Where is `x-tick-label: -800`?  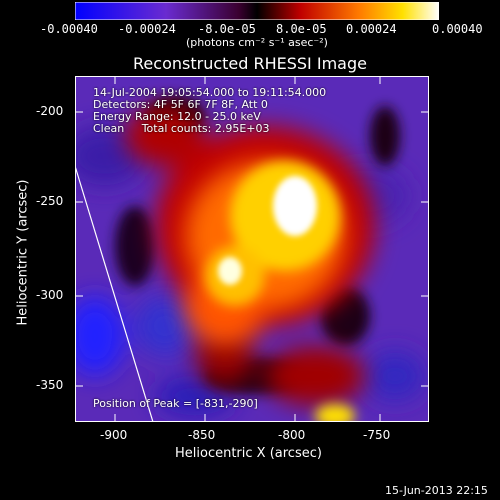
x-tick-label: -800 is located at coordinates (292, 435).